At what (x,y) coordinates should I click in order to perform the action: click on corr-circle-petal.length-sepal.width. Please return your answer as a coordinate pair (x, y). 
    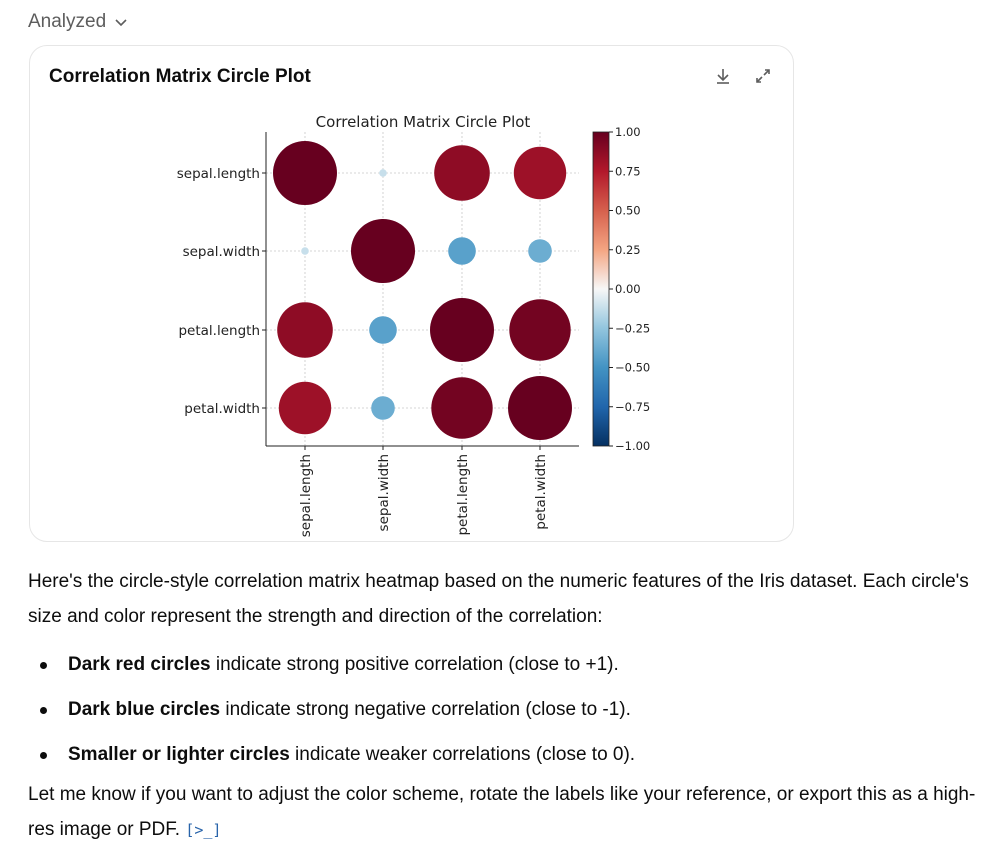
    Looking at the image, I should click on (383, 330).